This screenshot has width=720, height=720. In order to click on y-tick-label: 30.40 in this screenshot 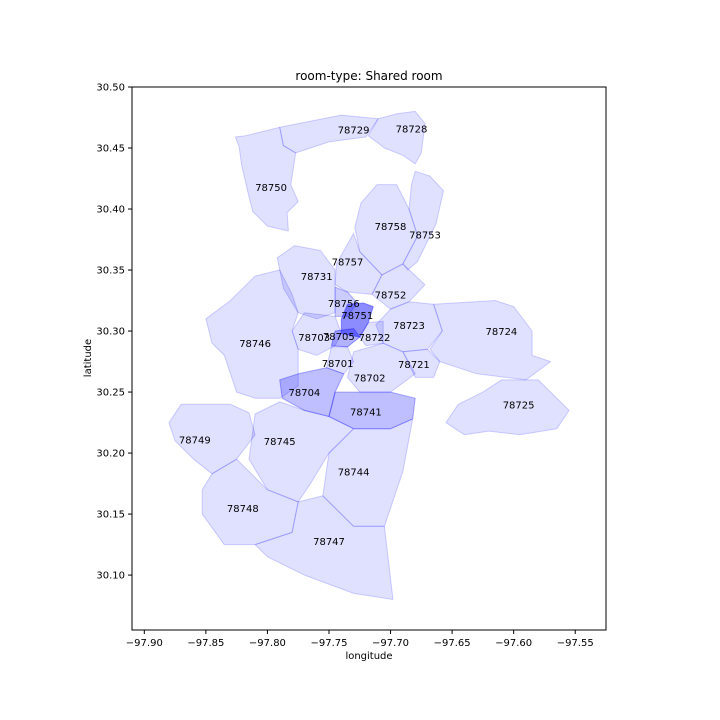, I will do `click(110, 210)`.